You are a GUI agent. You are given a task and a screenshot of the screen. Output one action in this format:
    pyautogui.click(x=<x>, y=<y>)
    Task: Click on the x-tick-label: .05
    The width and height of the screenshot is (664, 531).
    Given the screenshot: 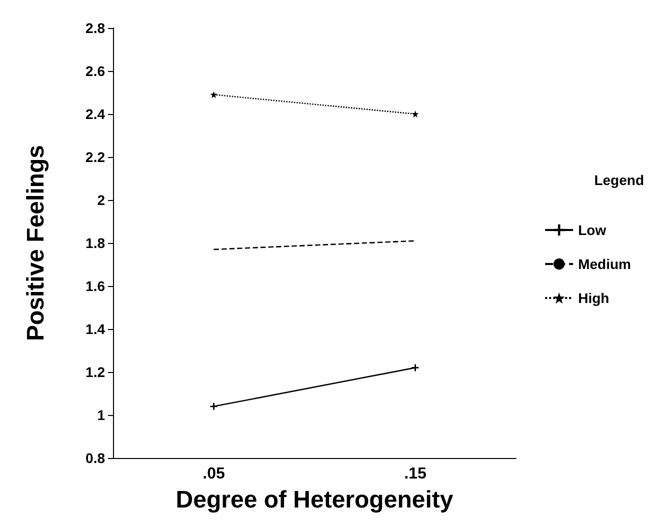 What is the action you would take?
    pyautogui.click(x=213, y=474)
    